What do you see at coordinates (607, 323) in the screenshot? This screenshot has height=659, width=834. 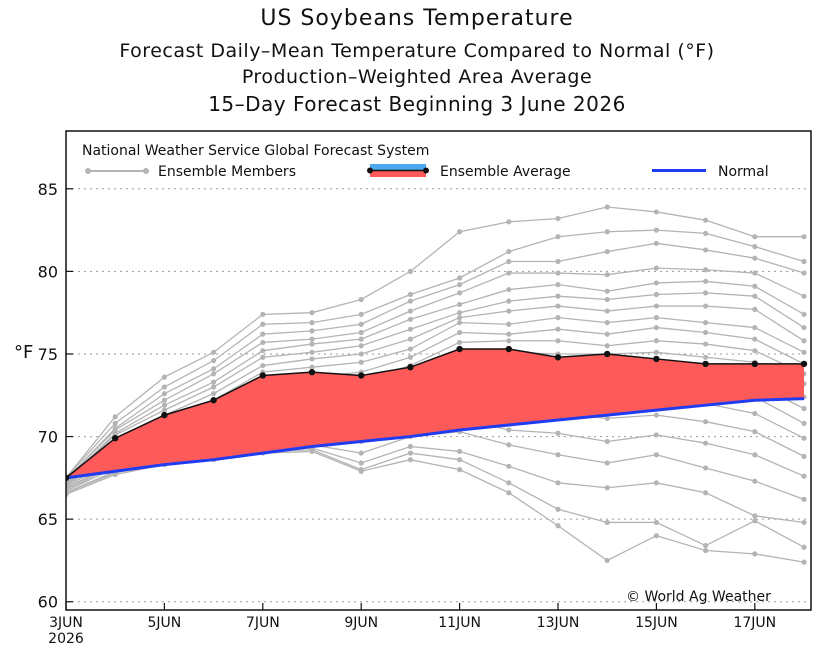 I see `member-point-8-14JUN` at bounding box center [607, 323].